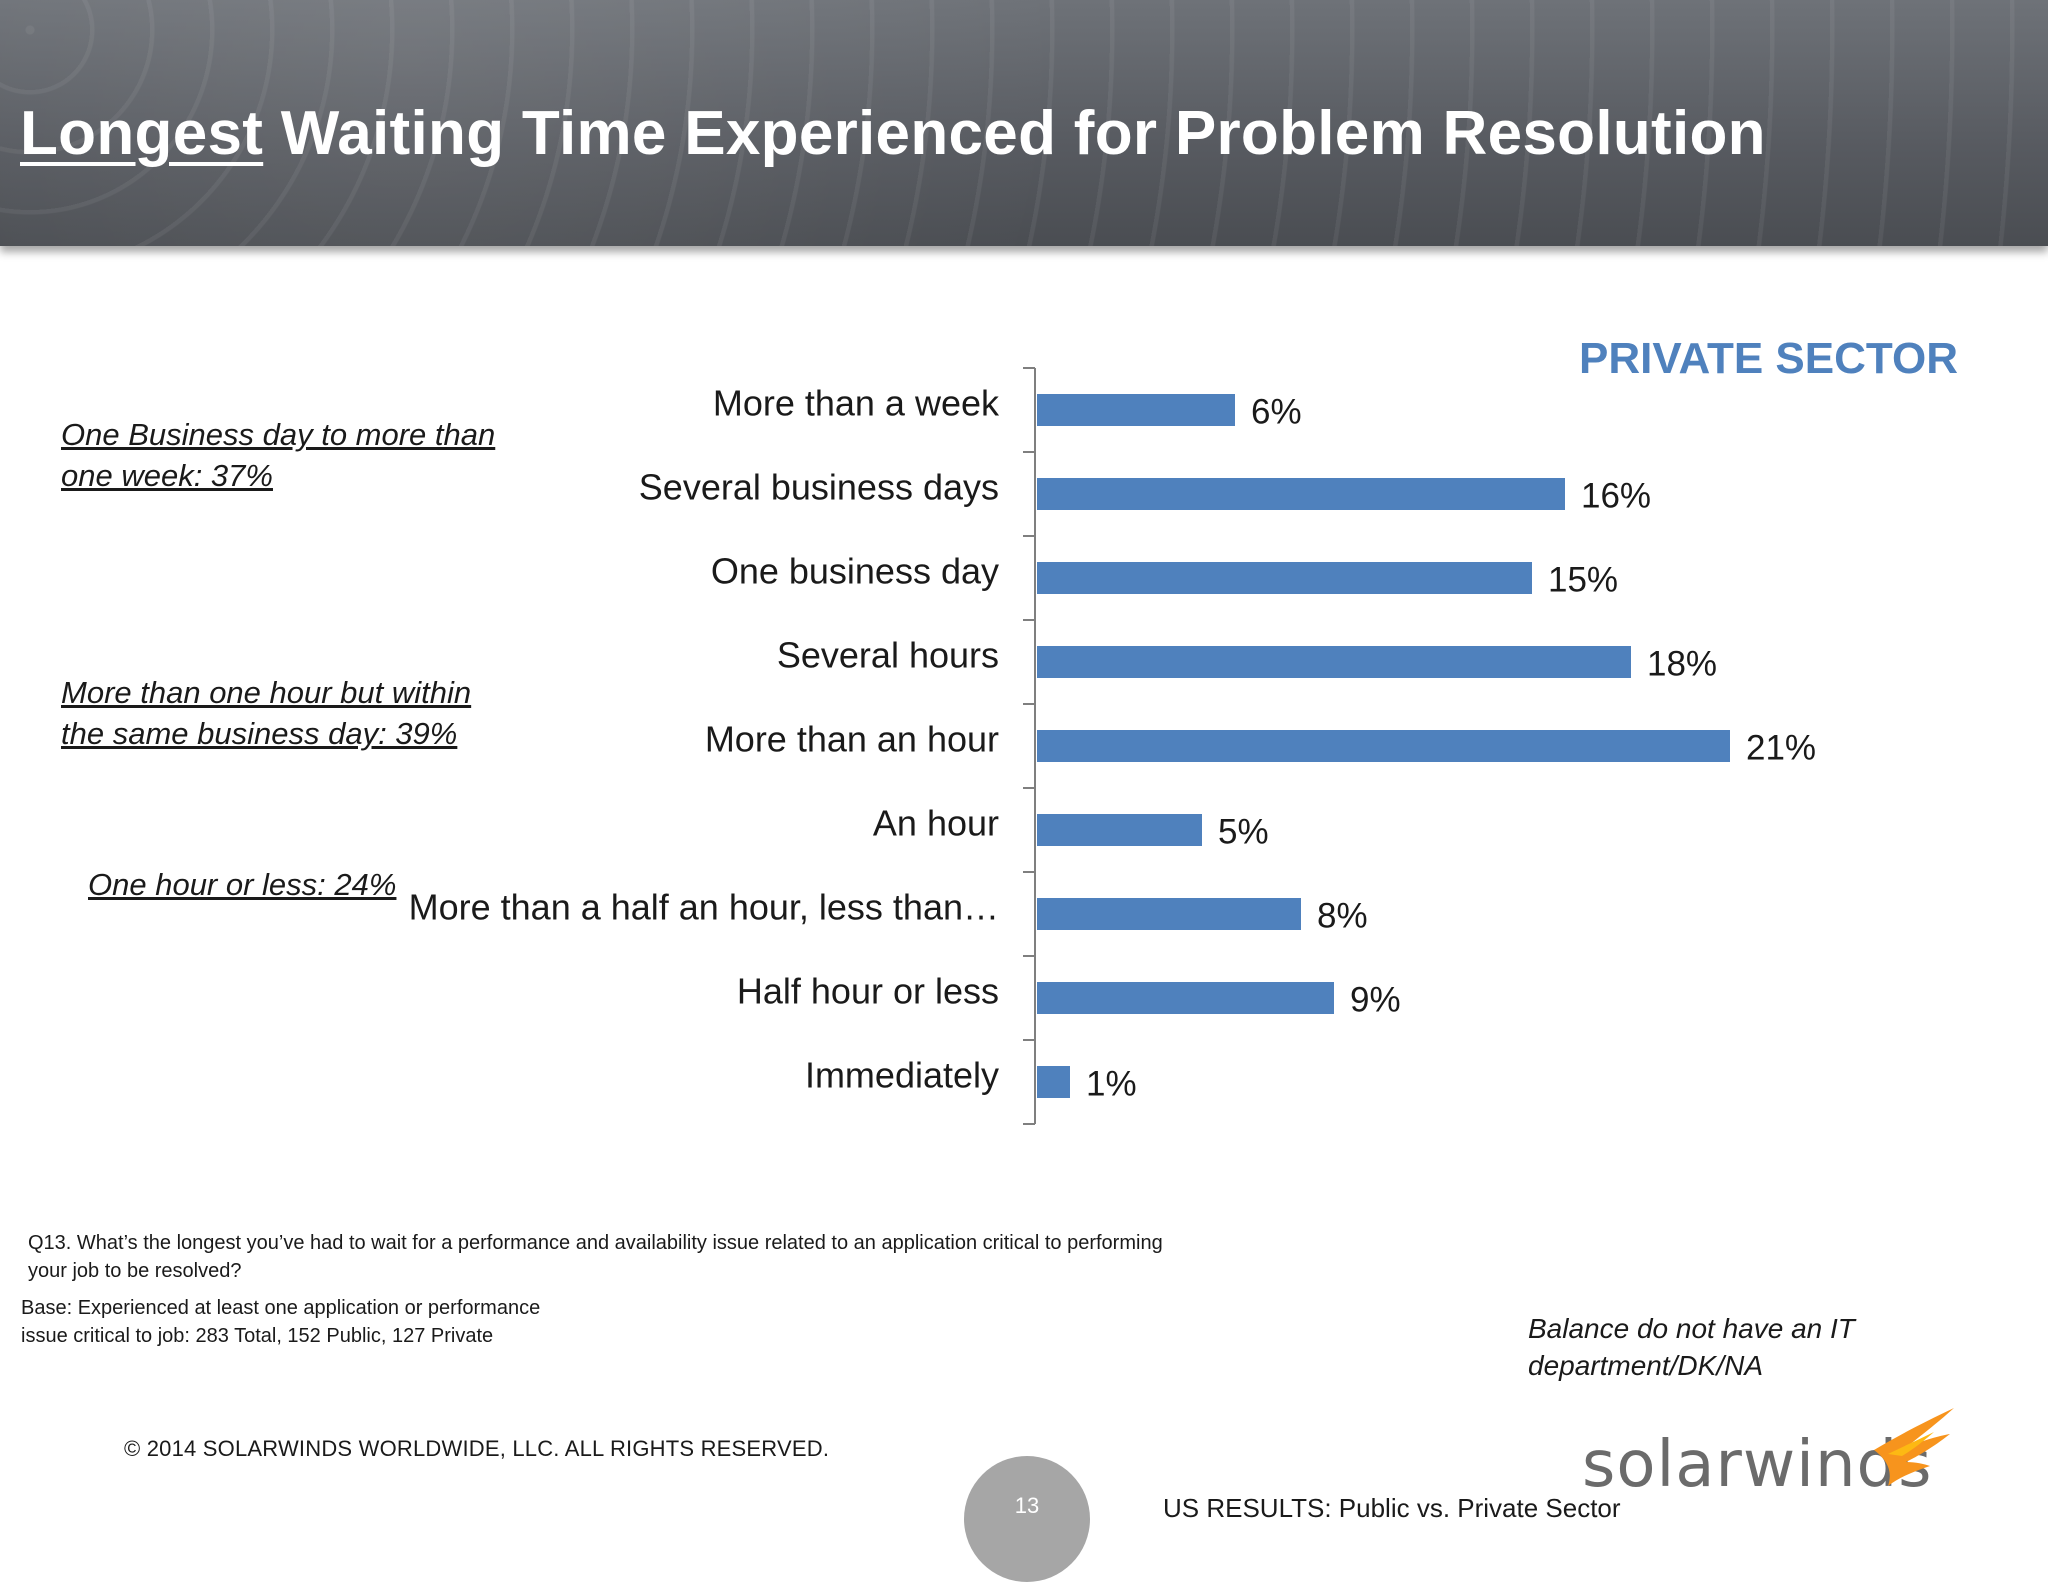  Describe the element at coordinates (1914, 1447) in the screenshot. I see `flame-icon` at that location.